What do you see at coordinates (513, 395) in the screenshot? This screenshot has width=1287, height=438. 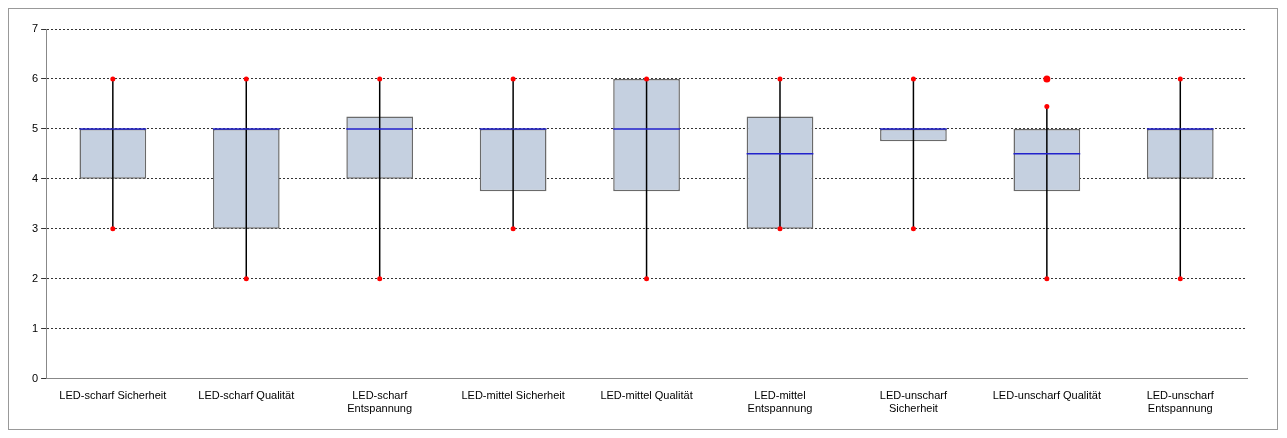 I see `x-tick-label: LED-mittel Sicherheit` at bounding box center [513, 395].